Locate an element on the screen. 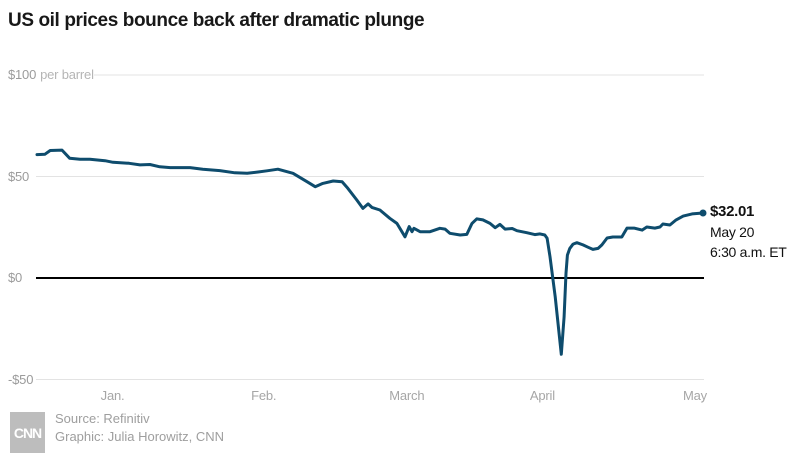 This screenshot has height=462, width=789. latest-price-annotation: $32.01 May 20 6:30 a.m. ET is located at coordinates (748, 232).